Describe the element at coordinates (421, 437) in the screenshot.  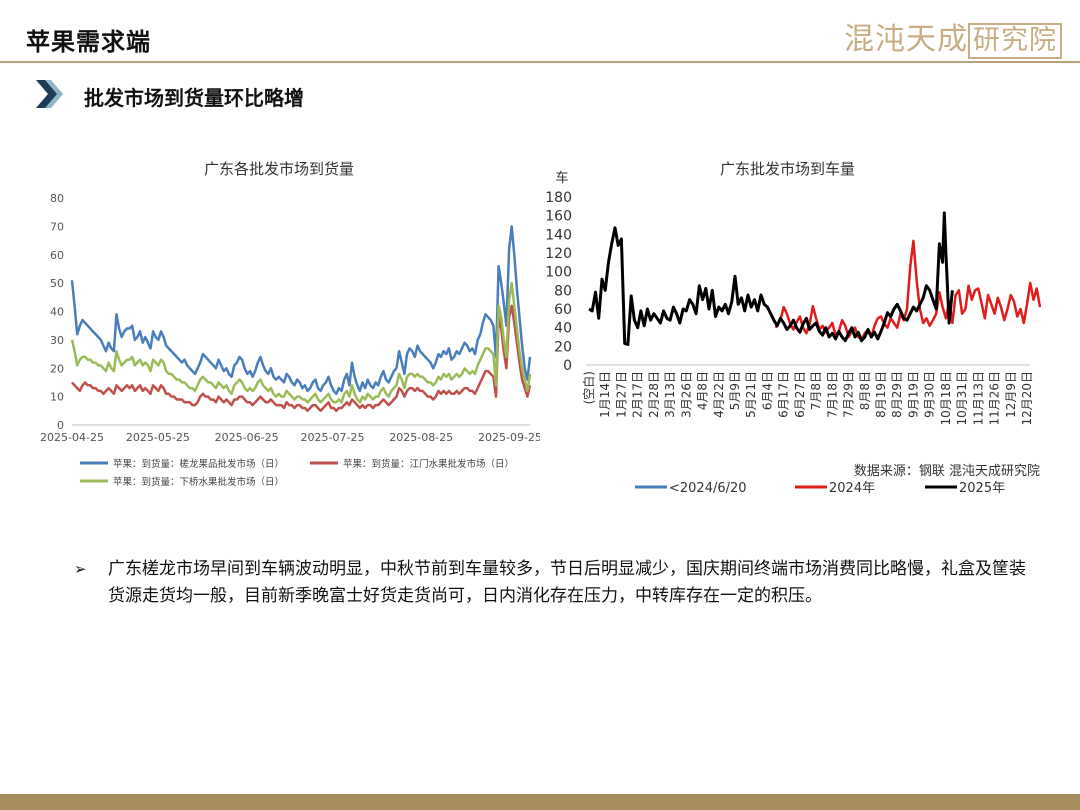
I see `x-tick-label: 2025-08-25` at that location.